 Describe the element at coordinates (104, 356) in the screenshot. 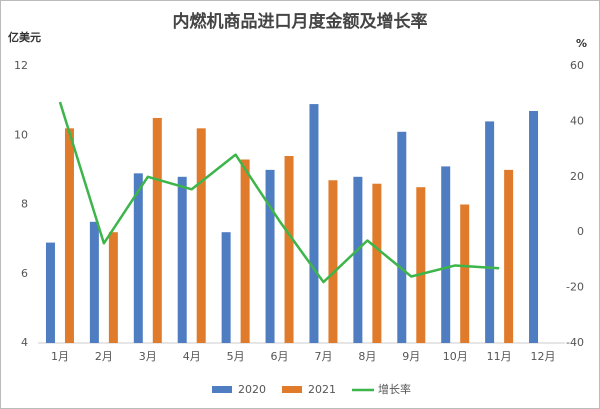

I see `x-tick-label: 2月` at that location.